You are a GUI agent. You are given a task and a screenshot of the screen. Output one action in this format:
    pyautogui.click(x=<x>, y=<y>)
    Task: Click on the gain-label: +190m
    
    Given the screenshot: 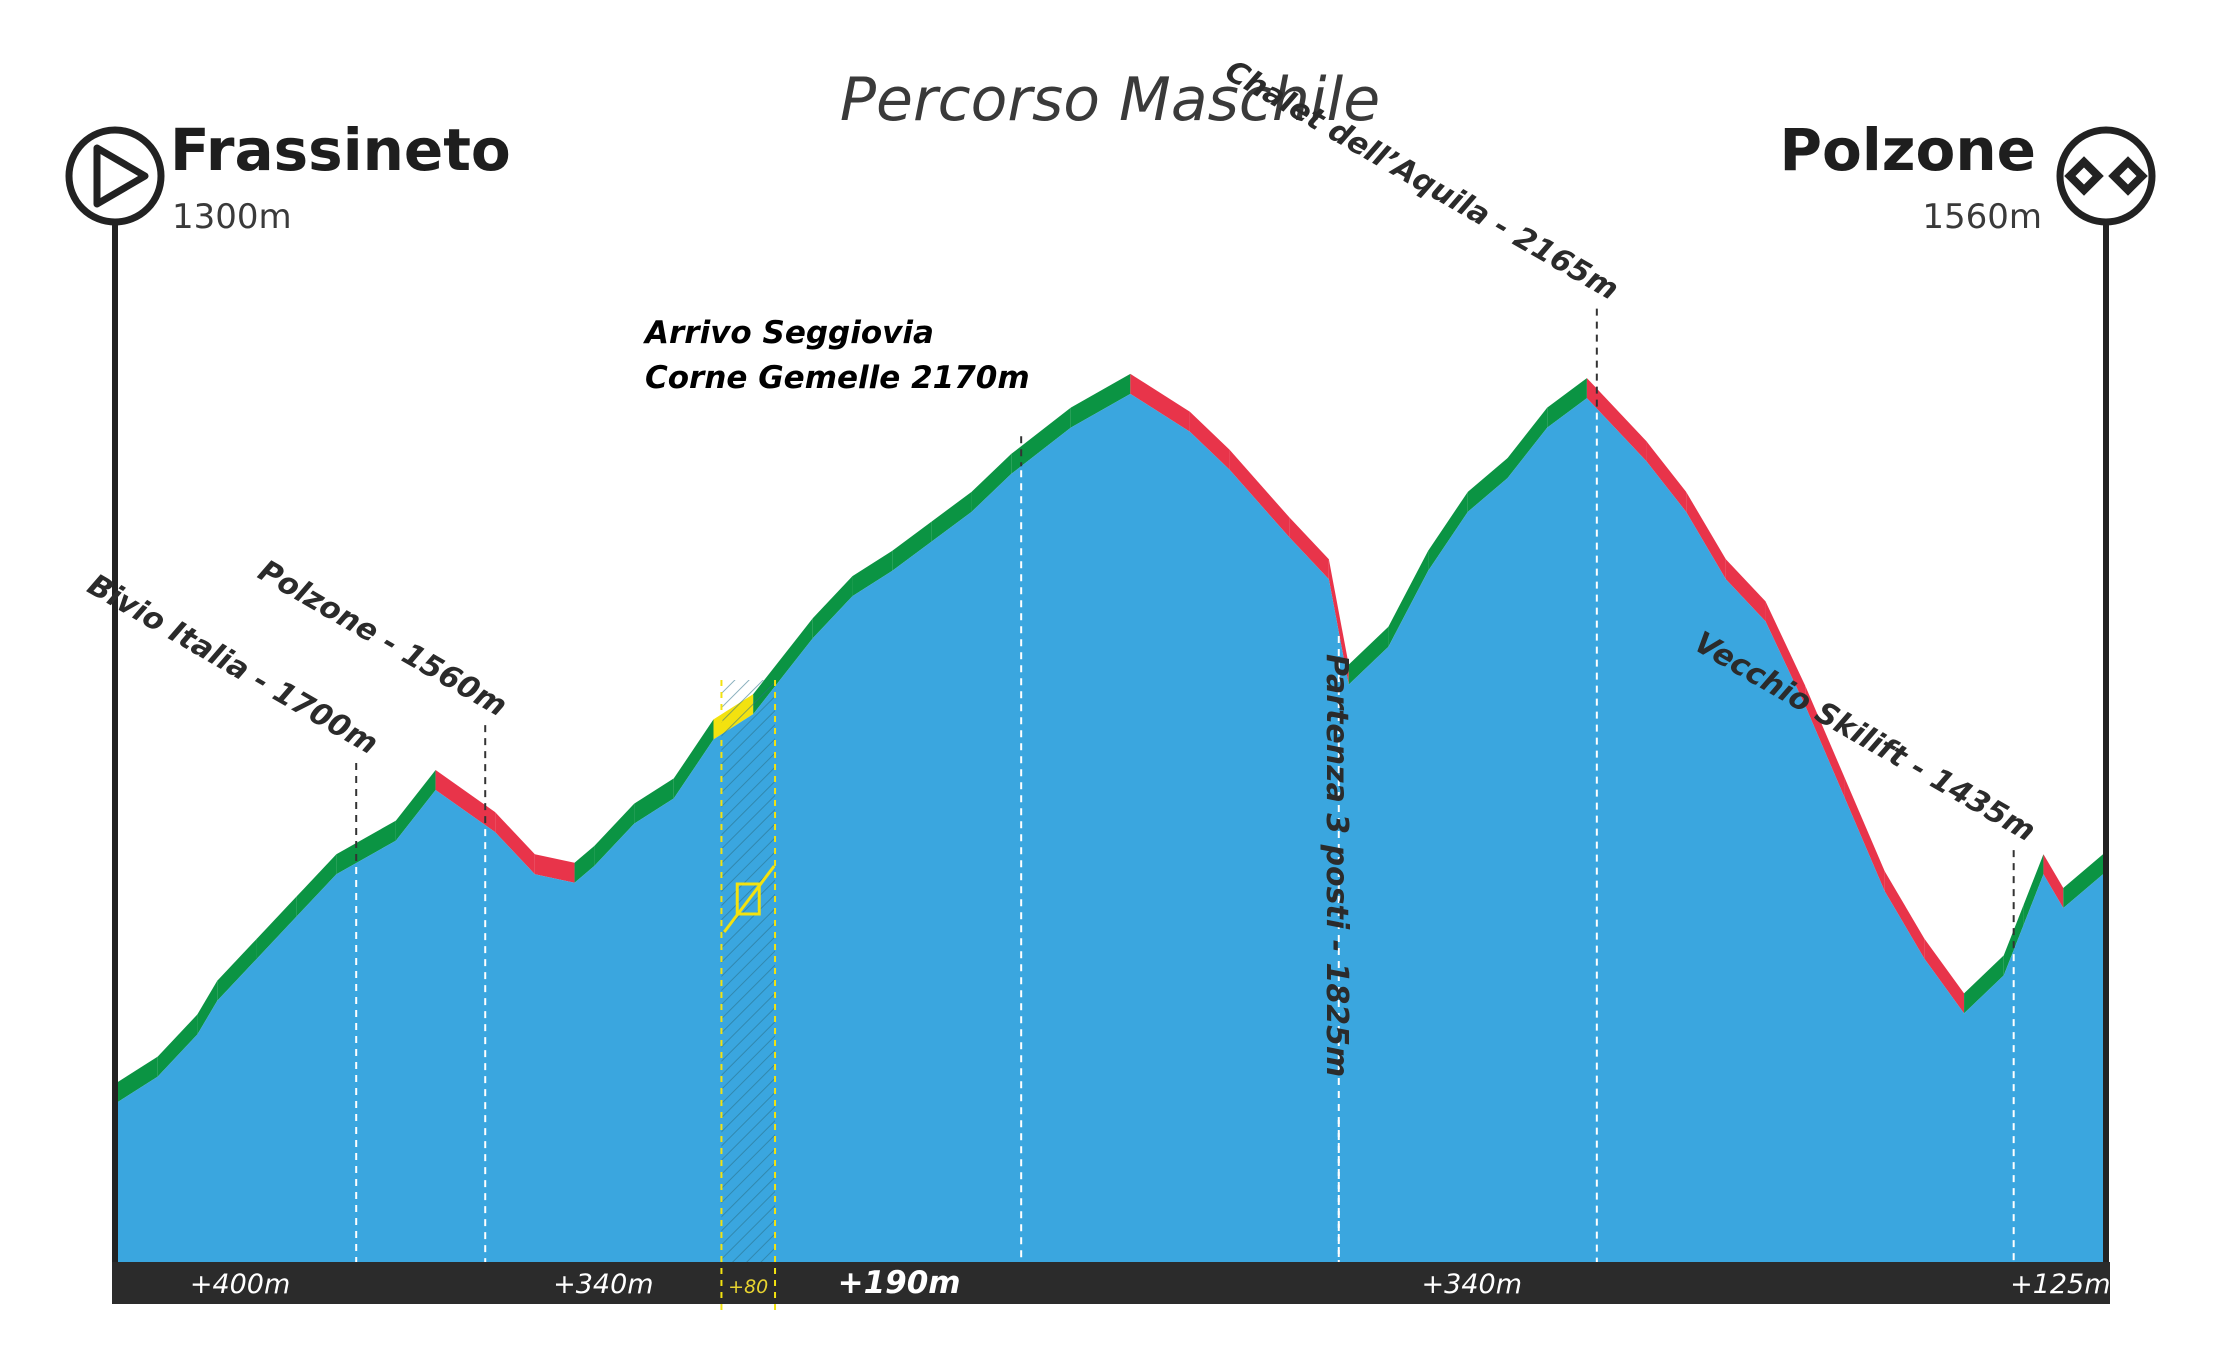 What is the action you would take?
    pyautogui.click(x=899, y=1283)
    